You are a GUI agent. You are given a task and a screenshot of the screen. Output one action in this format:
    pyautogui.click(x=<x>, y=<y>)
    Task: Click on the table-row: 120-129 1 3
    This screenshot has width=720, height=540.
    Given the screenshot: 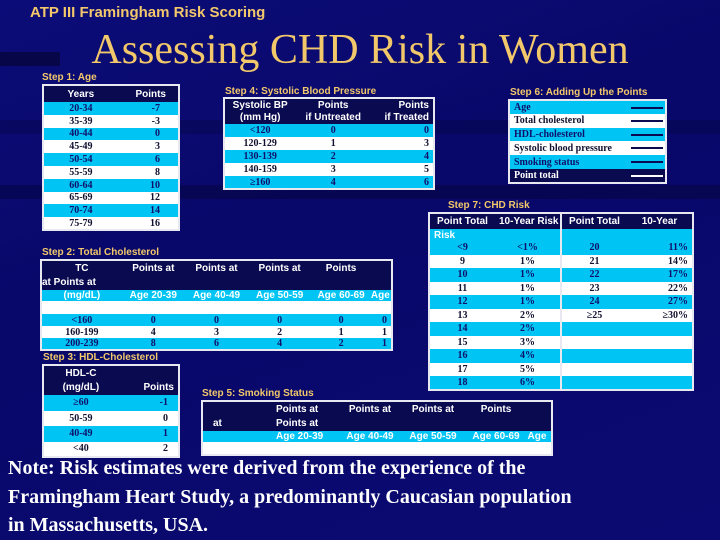 What is the action you would take?
    pyautogui.click(x=329, y=143)
    